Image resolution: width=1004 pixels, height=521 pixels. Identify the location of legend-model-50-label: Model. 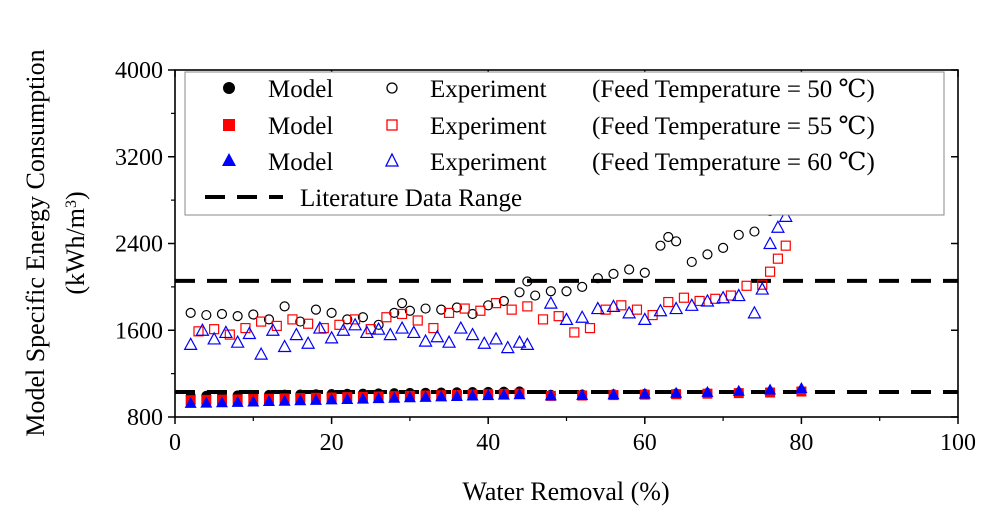
(300, 89).